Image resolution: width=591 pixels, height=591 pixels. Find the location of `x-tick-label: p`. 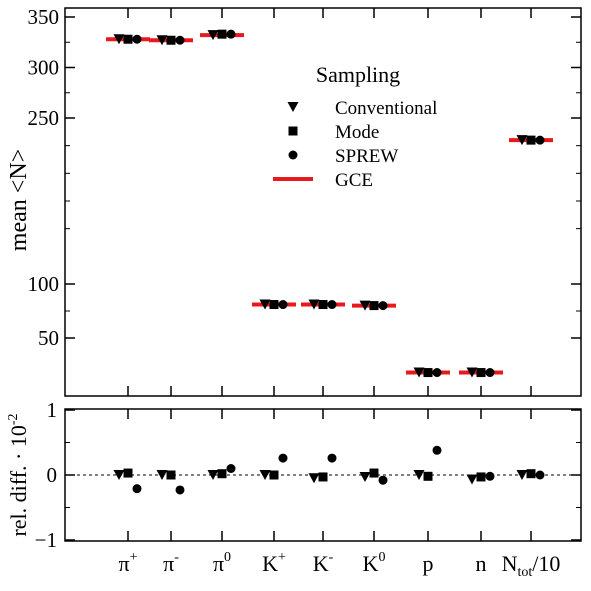

x-tick-label: p is located at coordinates (428, 563).